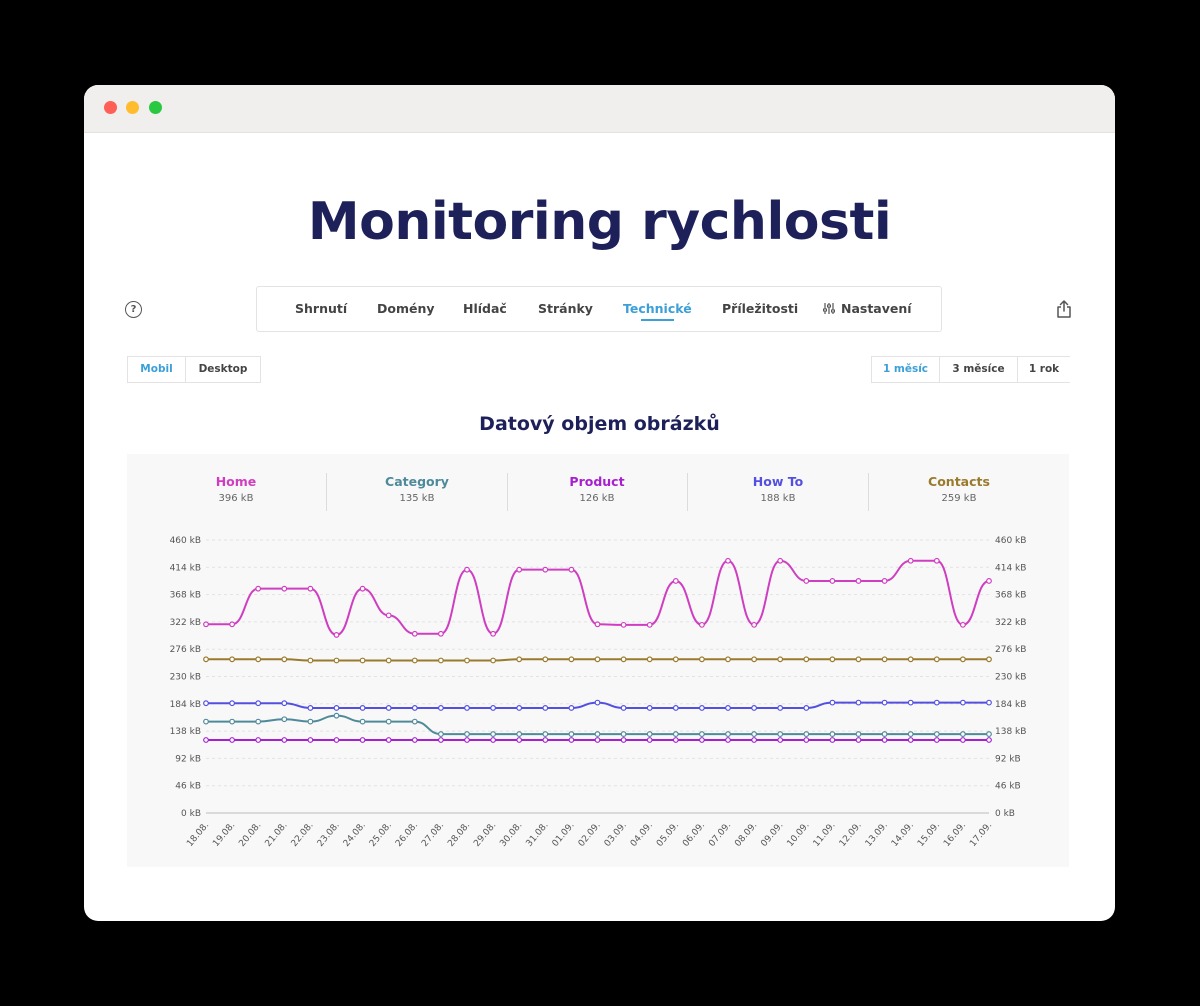  I want to click on close-window-icon, so click(110, 107).